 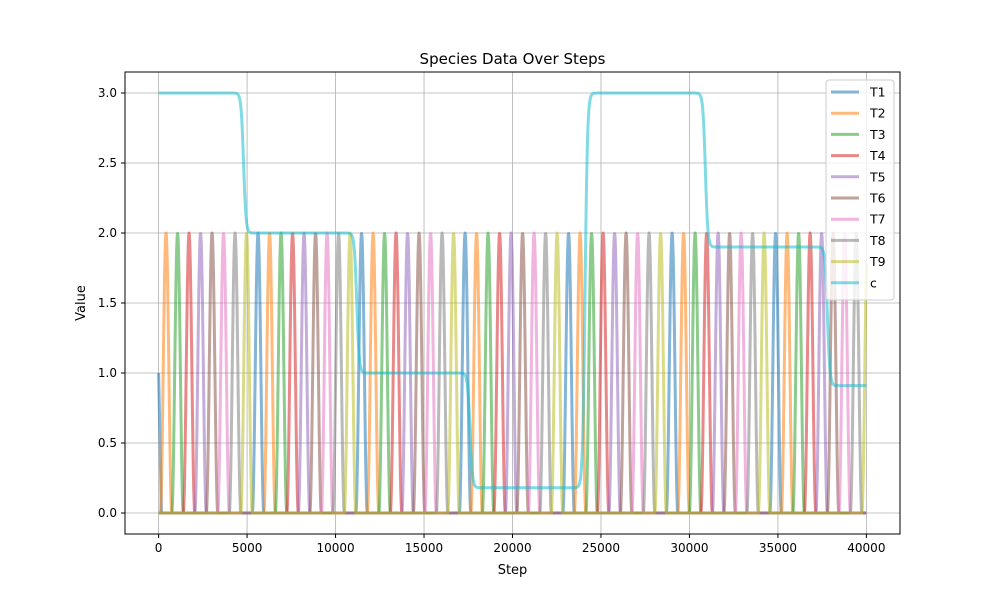 What do you see at coordinates (877, 261) in the screenshot?
I see `legend-label-T9: T9` at bounding box center [877, 261].